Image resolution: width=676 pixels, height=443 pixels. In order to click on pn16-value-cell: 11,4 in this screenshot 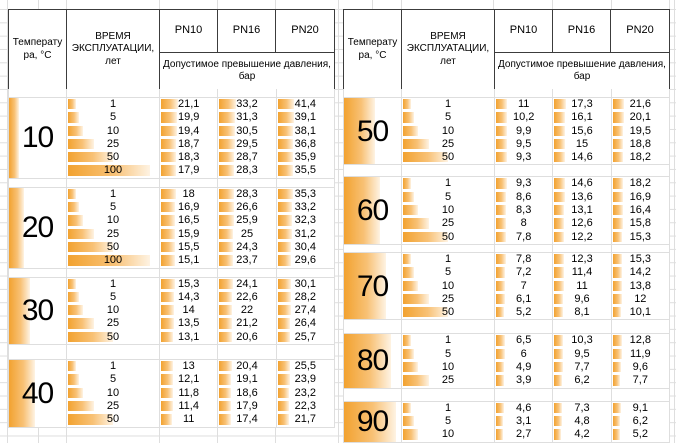, I will do `click(582, 273)`.